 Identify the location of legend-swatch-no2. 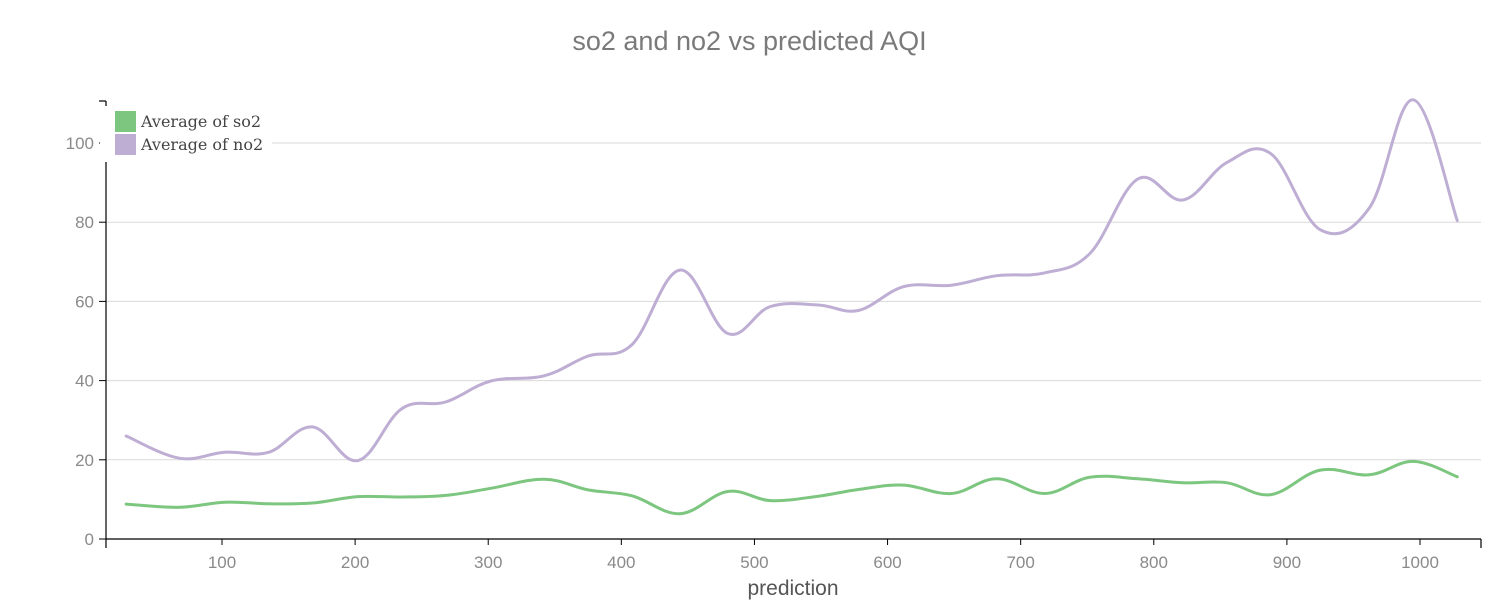
(125, 144).